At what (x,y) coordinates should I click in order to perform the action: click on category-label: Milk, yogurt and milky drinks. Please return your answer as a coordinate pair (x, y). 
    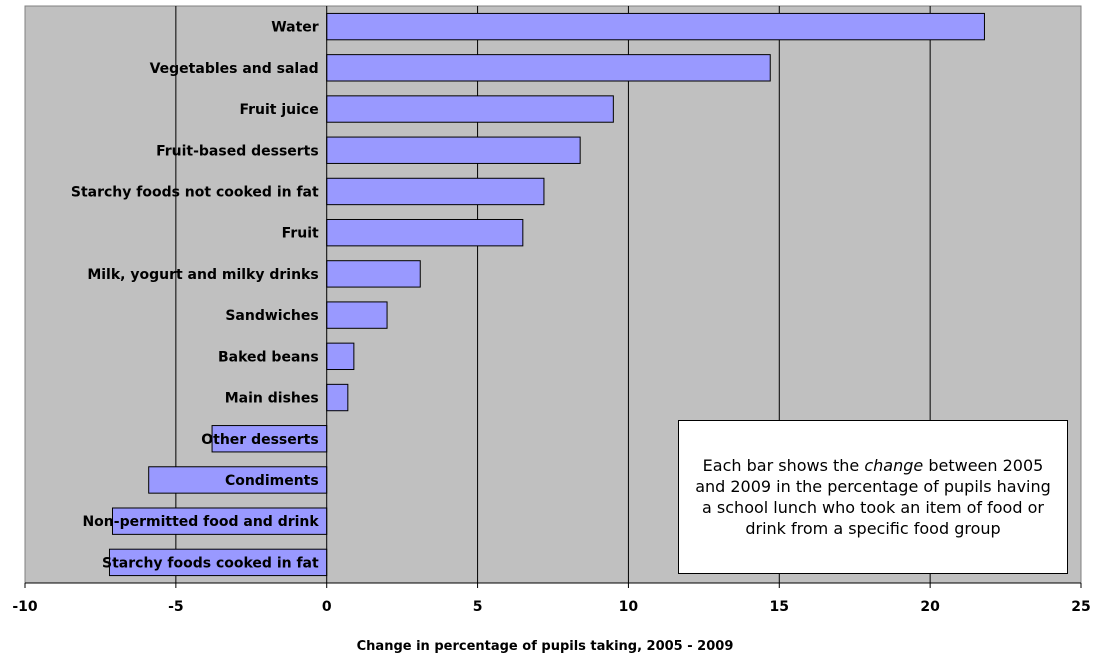
    Looking at the image, I should click on (202, 275).